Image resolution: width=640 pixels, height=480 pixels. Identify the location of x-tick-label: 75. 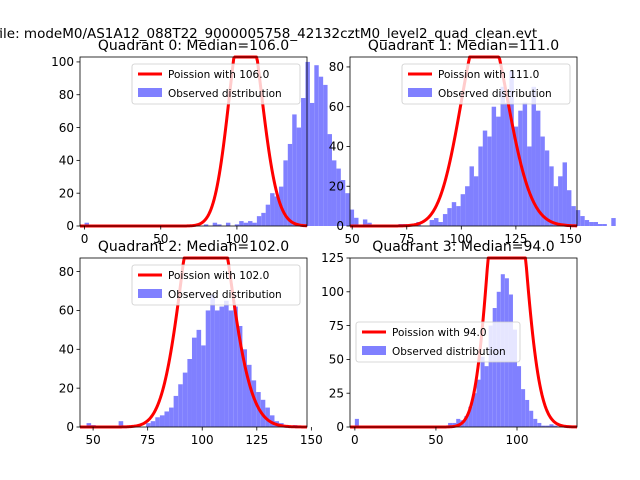
(406, 239).